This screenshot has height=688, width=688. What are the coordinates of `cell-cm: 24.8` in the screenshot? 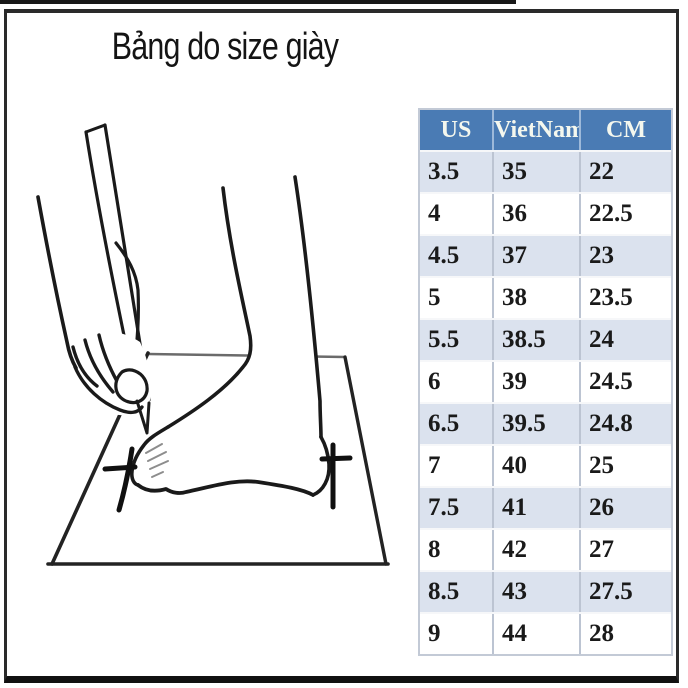 It's located at (611, 423).